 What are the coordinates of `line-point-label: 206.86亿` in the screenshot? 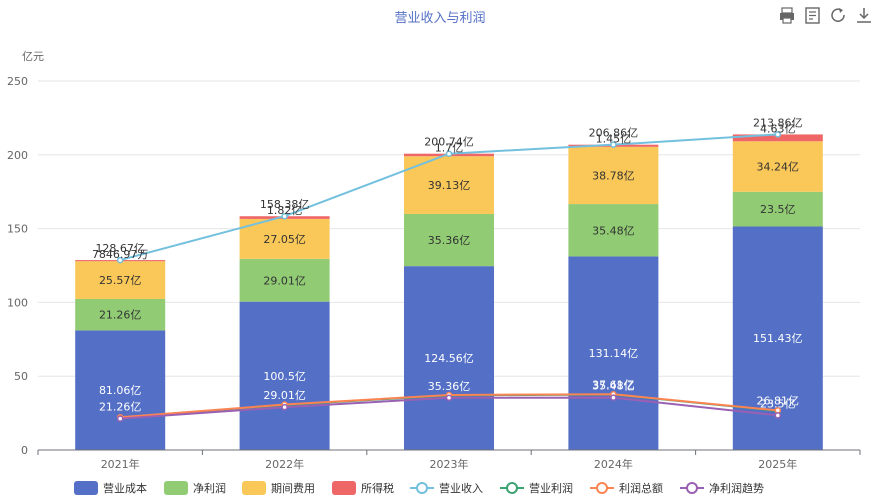 It's located at (614, 133).